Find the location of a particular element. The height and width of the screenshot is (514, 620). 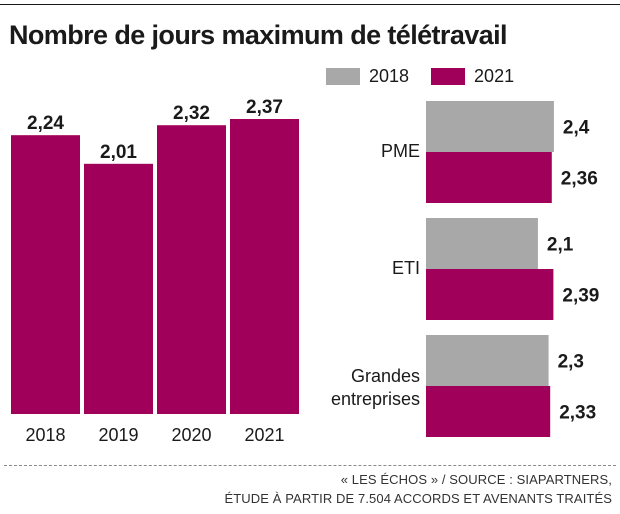

footer-divider is located at coordinates (310, 465).